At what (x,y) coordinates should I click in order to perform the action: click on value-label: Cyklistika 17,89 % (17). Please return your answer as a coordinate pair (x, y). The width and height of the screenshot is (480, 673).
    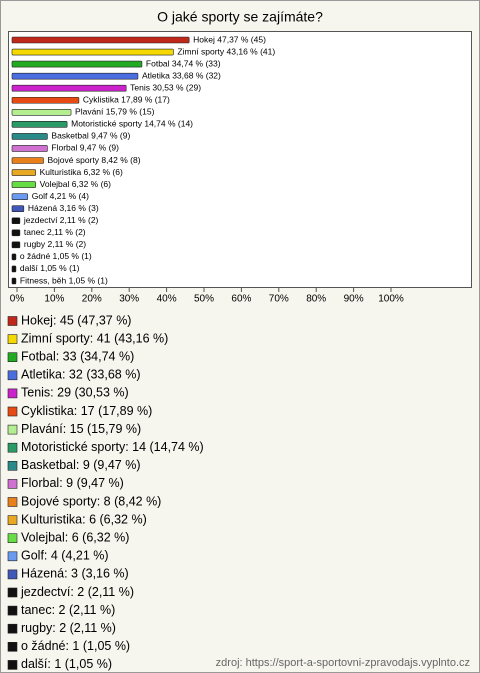
    Looking at the image, I should click on (126, 100).